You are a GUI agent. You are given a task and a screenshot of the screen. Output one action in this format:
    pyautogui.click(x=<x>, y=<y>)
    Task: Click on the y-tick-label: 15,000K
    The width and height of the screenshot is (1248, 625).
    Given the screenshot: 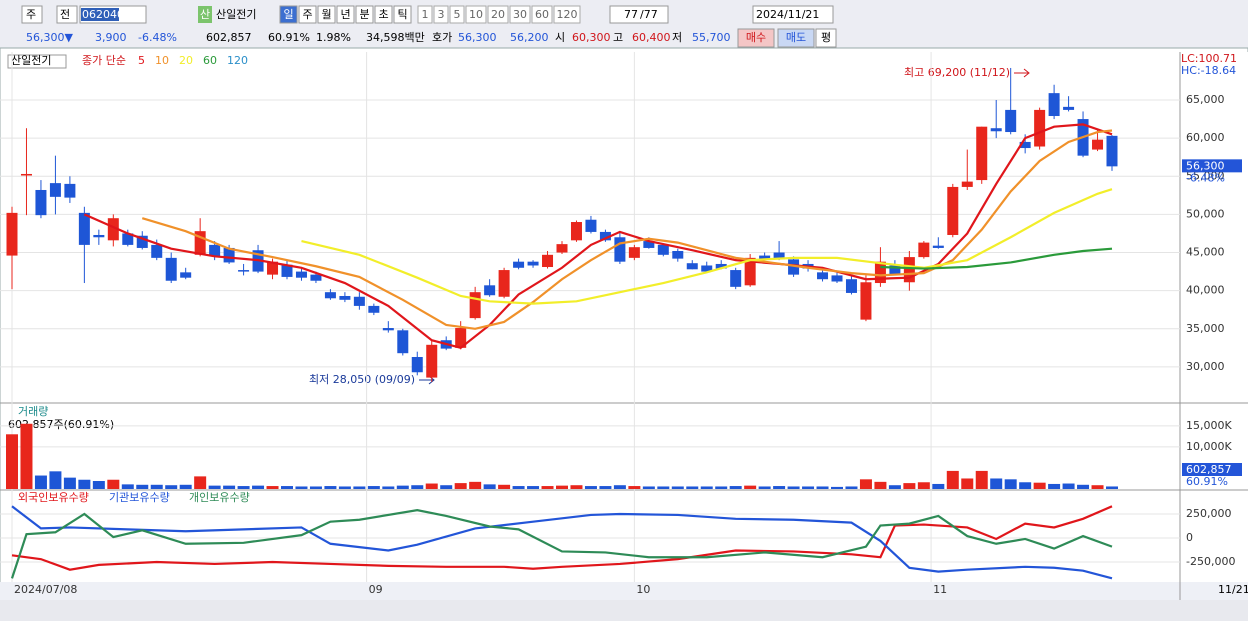 What is the action you would take?
    pyautogui.click(x=1209, y=425)
    